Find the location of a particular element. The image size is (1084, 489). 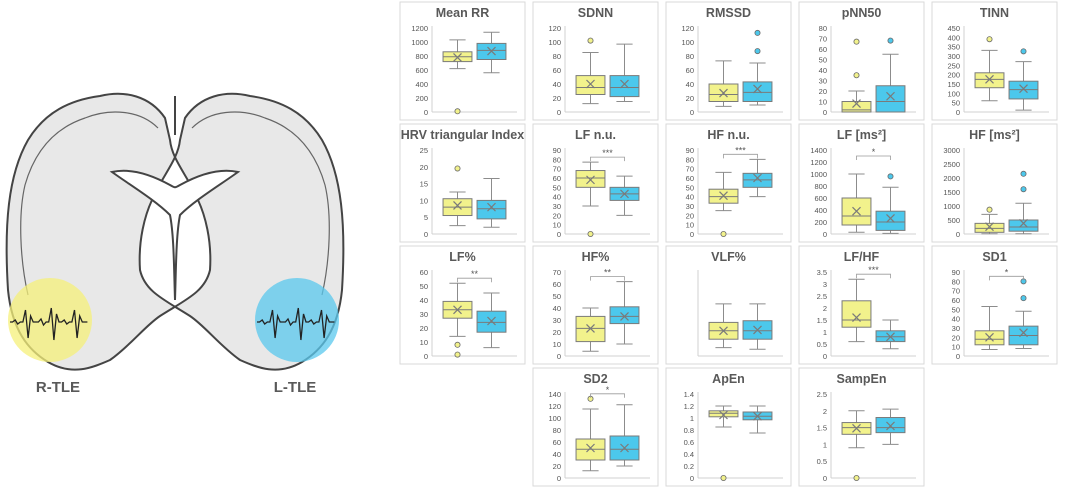

y-tick-label: 2500 is located at coordinates (951, 164).